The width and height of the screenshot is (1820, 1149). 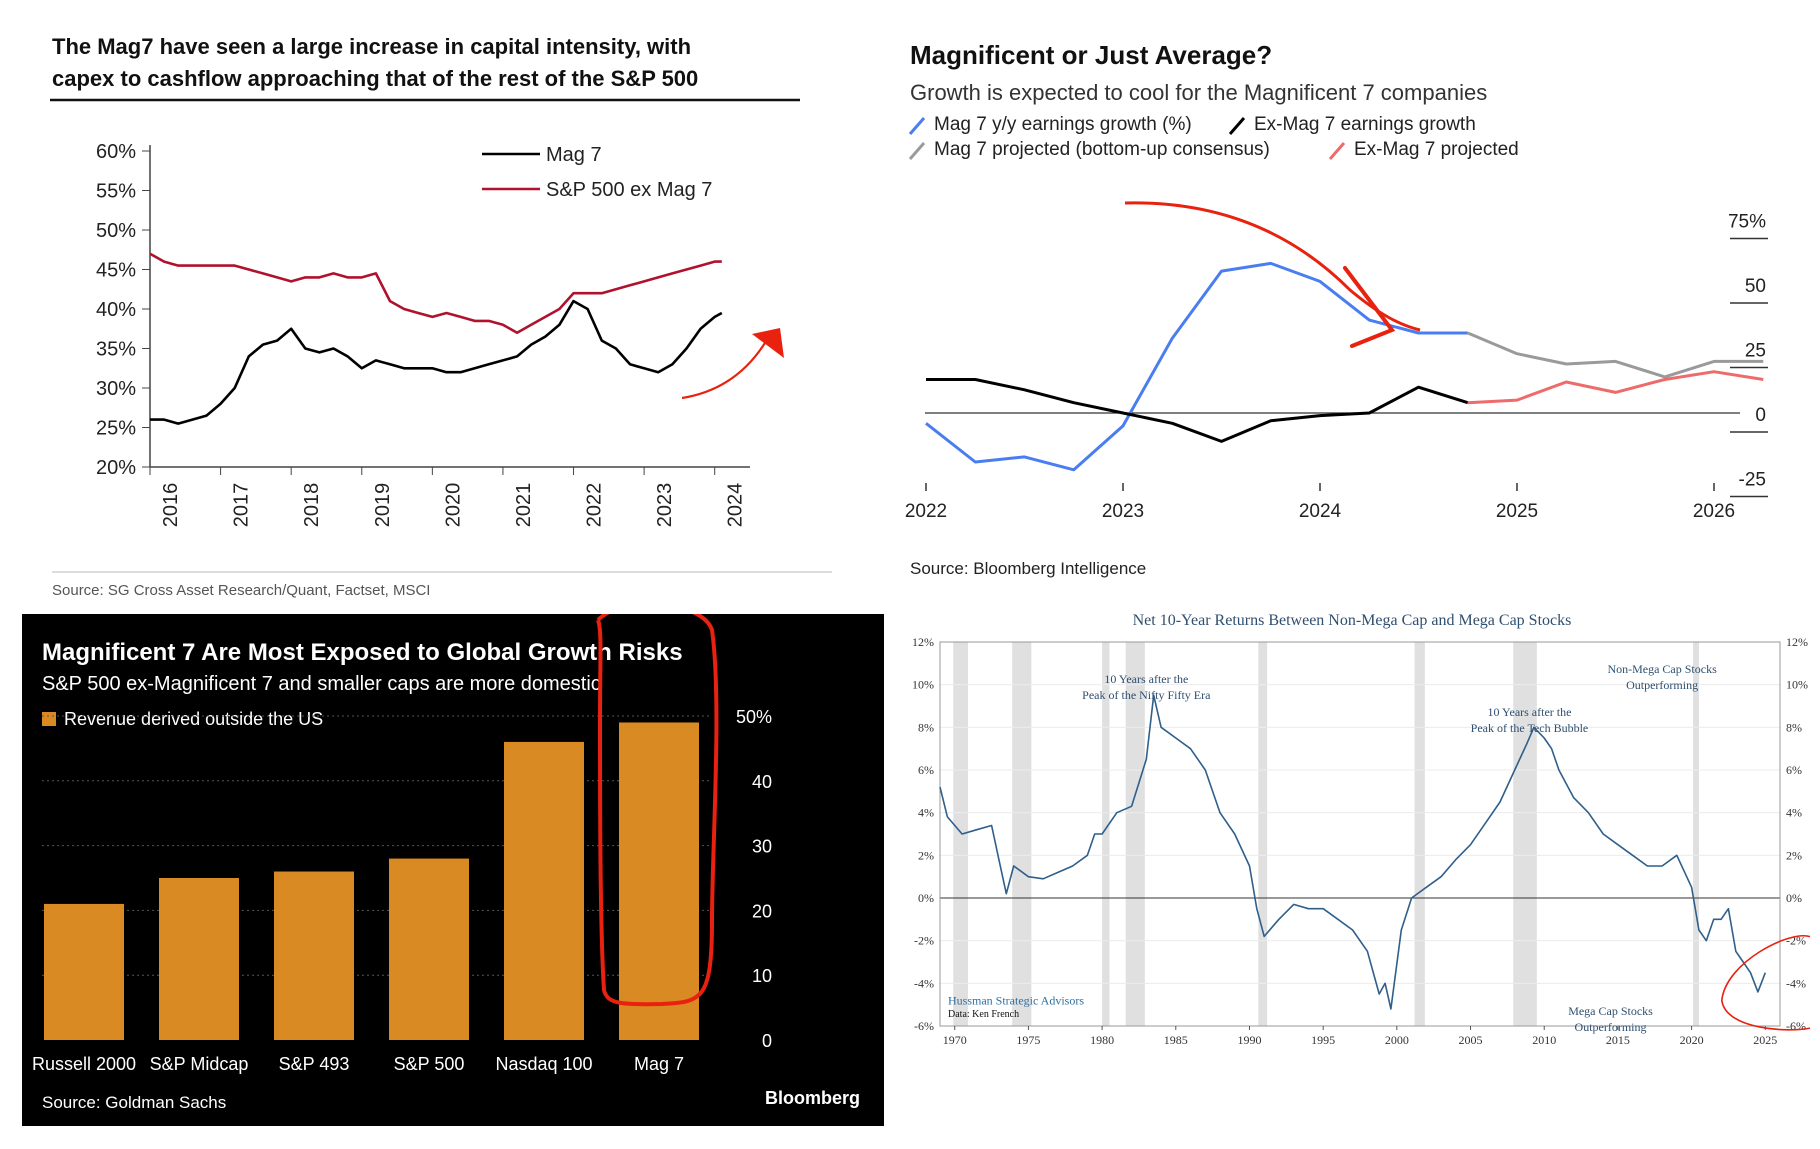 I want to click on growth-plot-area: 75% 50 25 0 -25 2022 2023 2024 2025 2026, so click(x=1336, y=361).